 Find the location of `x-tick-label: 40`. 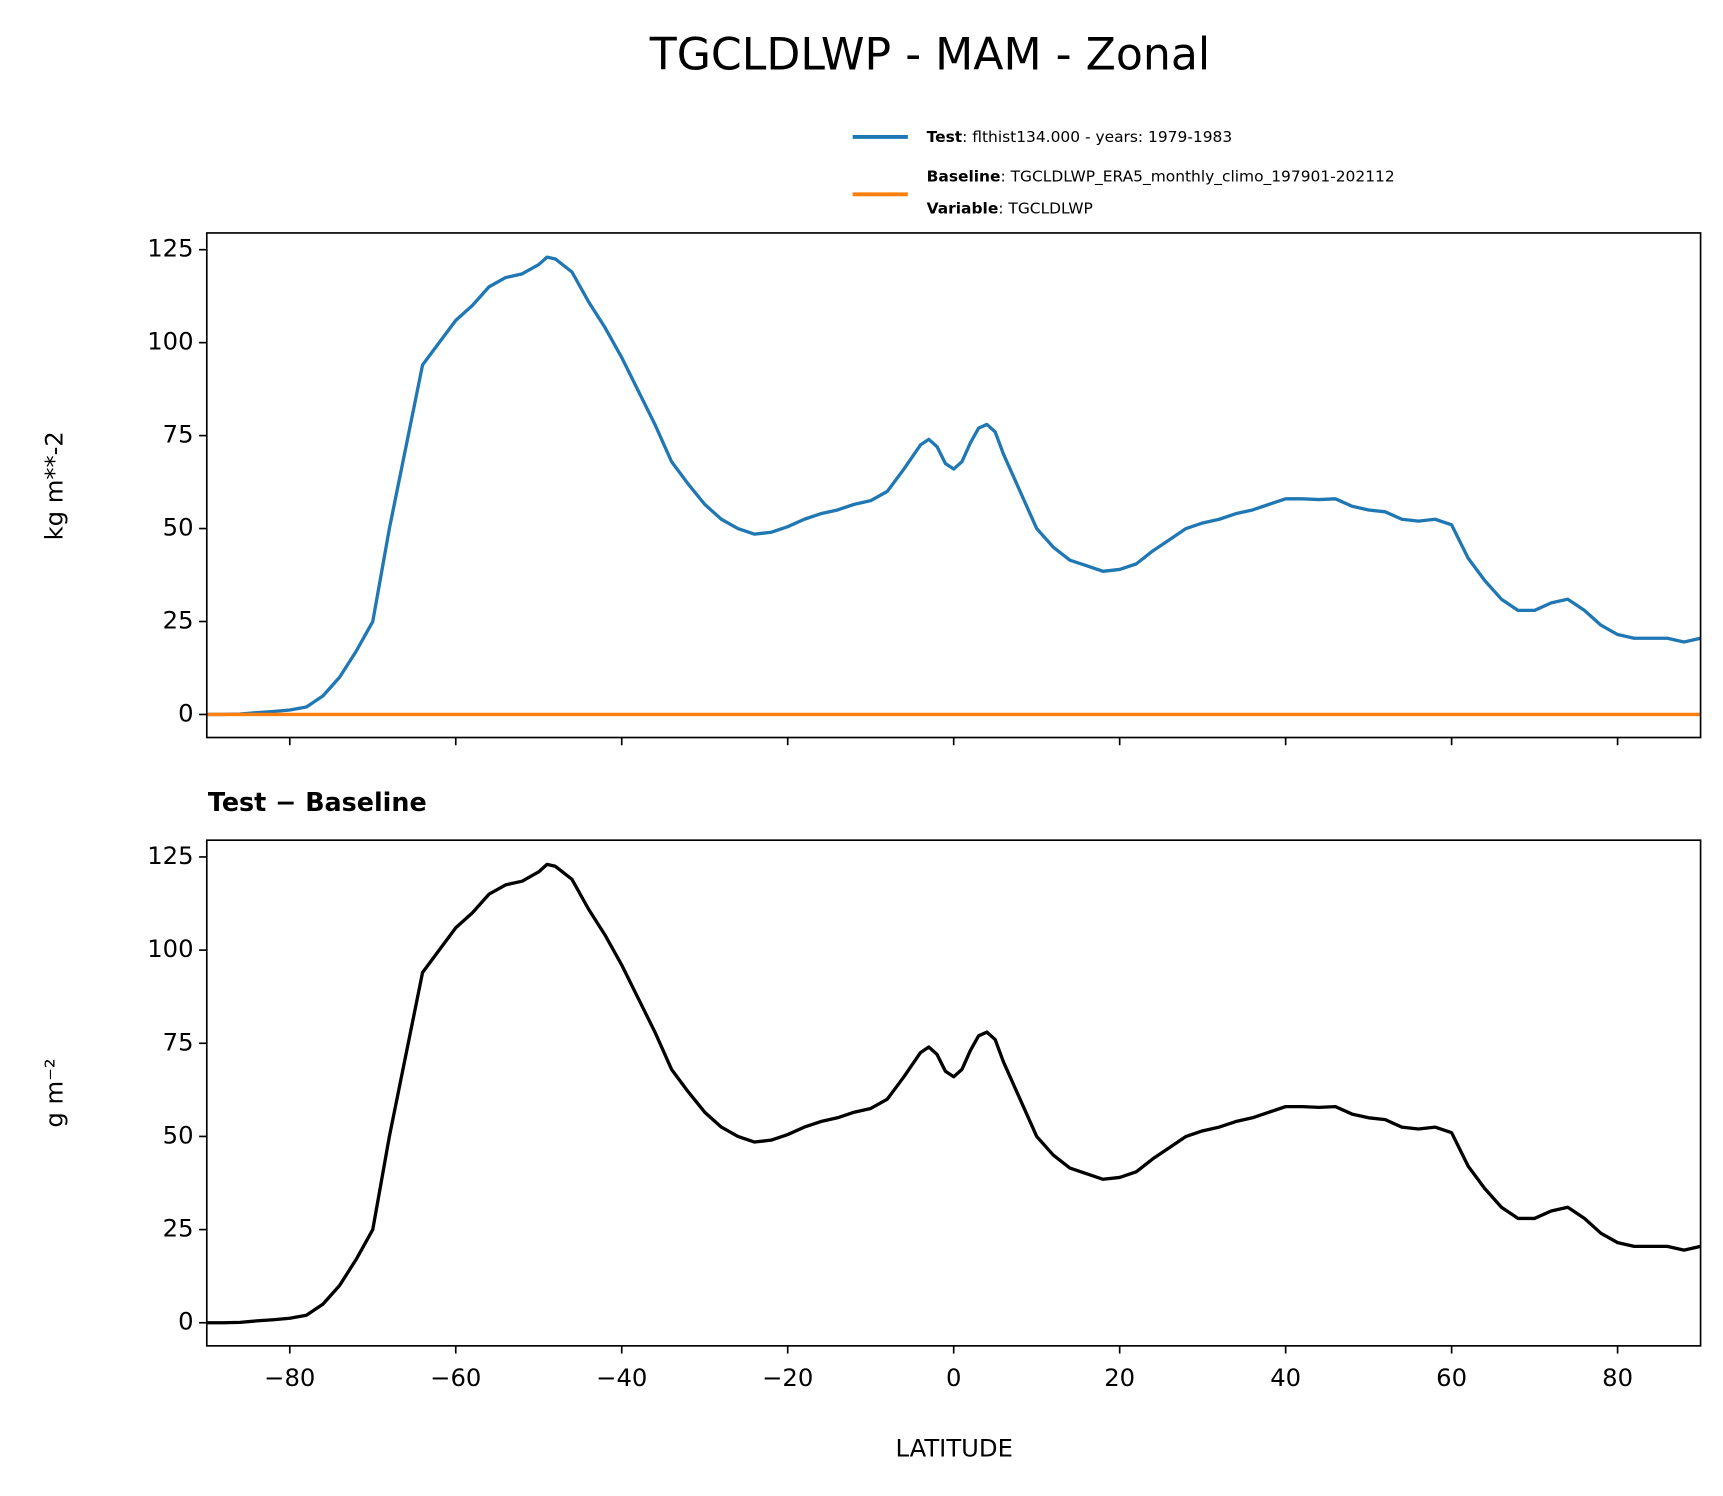

x-tick-label: 40 is located at coordinates (1285, 1377).